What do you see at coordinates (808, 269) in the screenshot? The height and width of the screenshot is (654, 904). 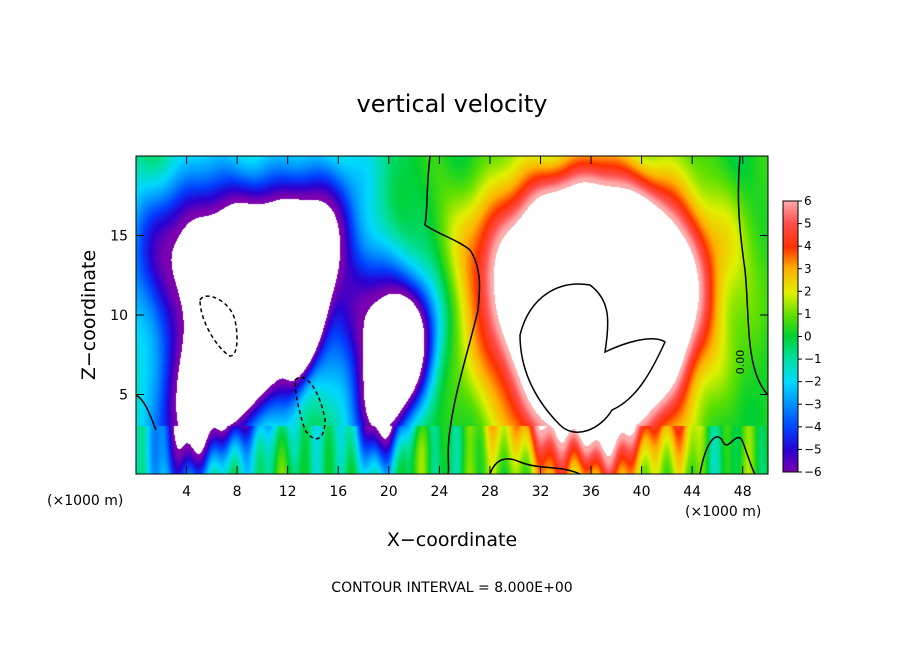 I see `colorbar-tick-label: 3` at bounding box center [808, 269].